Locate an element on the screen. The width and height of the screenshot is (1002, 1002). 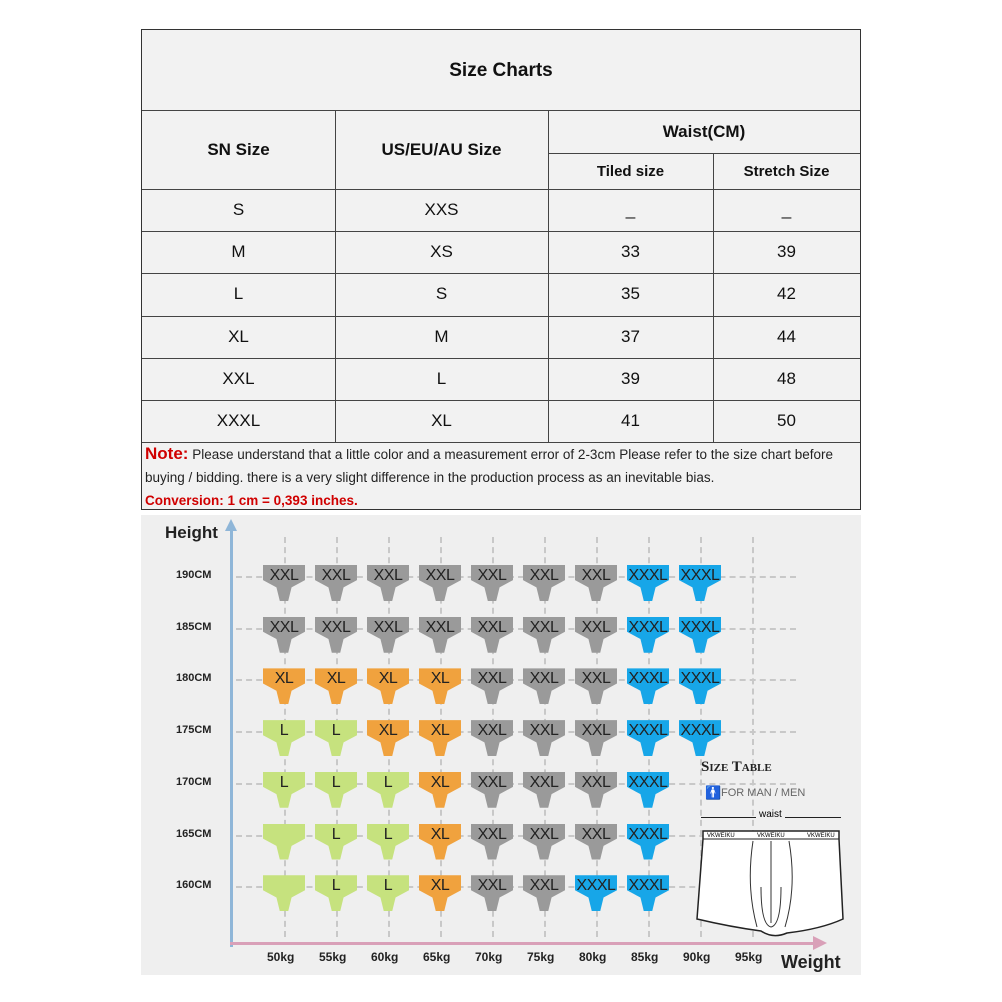
table-cell: 48 is located at coordinates (786, 378).